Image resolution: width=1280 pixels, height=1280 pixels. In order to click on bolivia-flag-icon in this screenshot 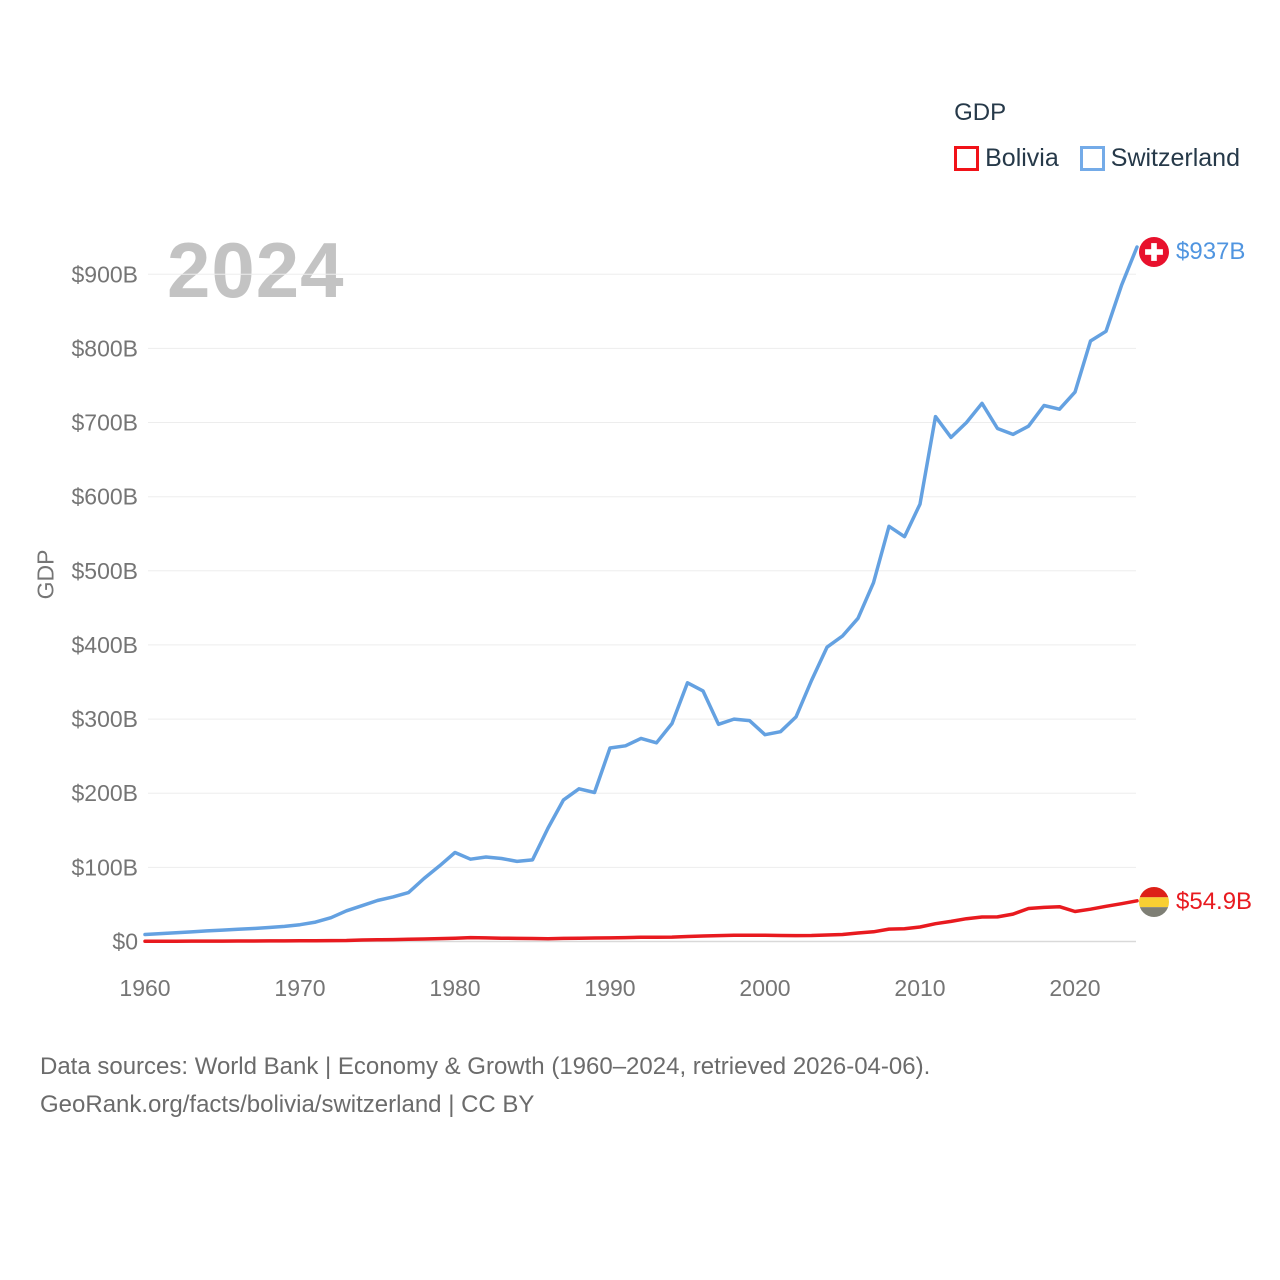, I will do `click(1154, 902)`.